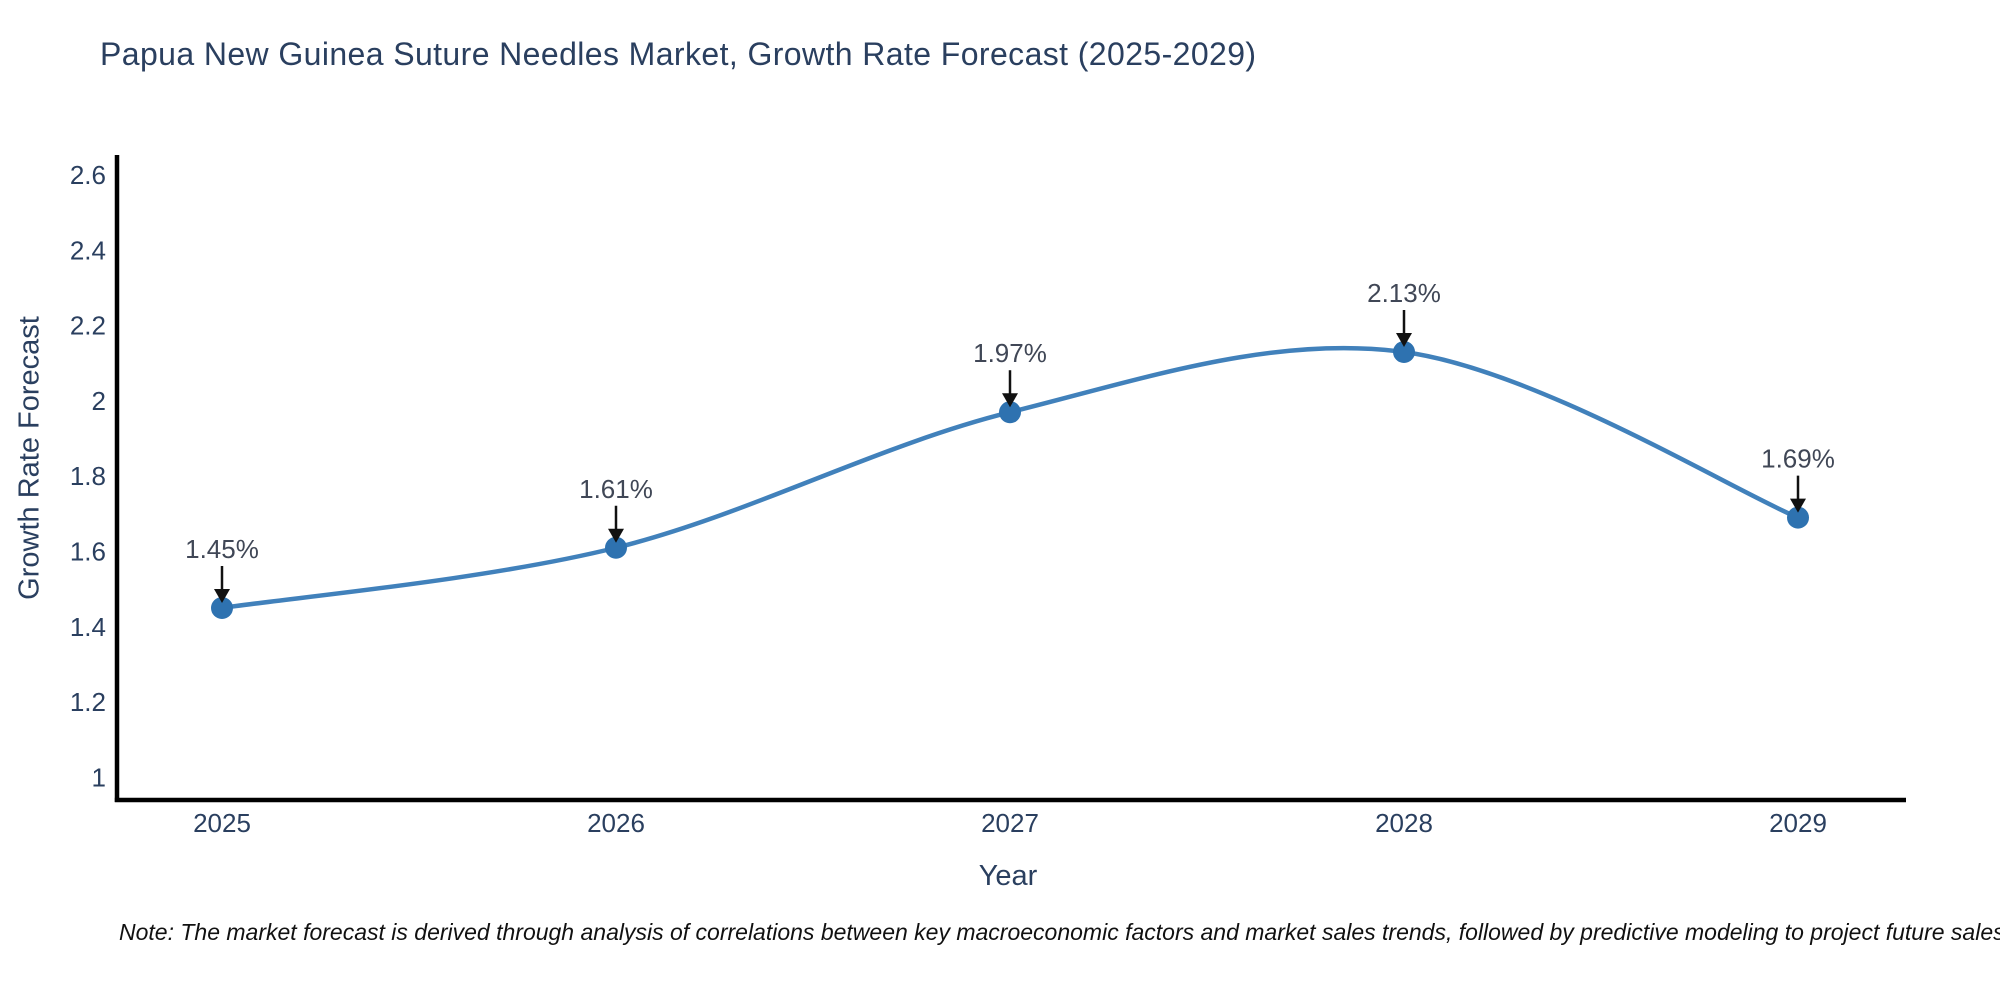 This screenshot has width=2000, height=1000. What do you see at coordinates (29, 458) in the screenshot?
I see `y-axis-title: Growth Rate Forecast` at bounding box center [29, 458].